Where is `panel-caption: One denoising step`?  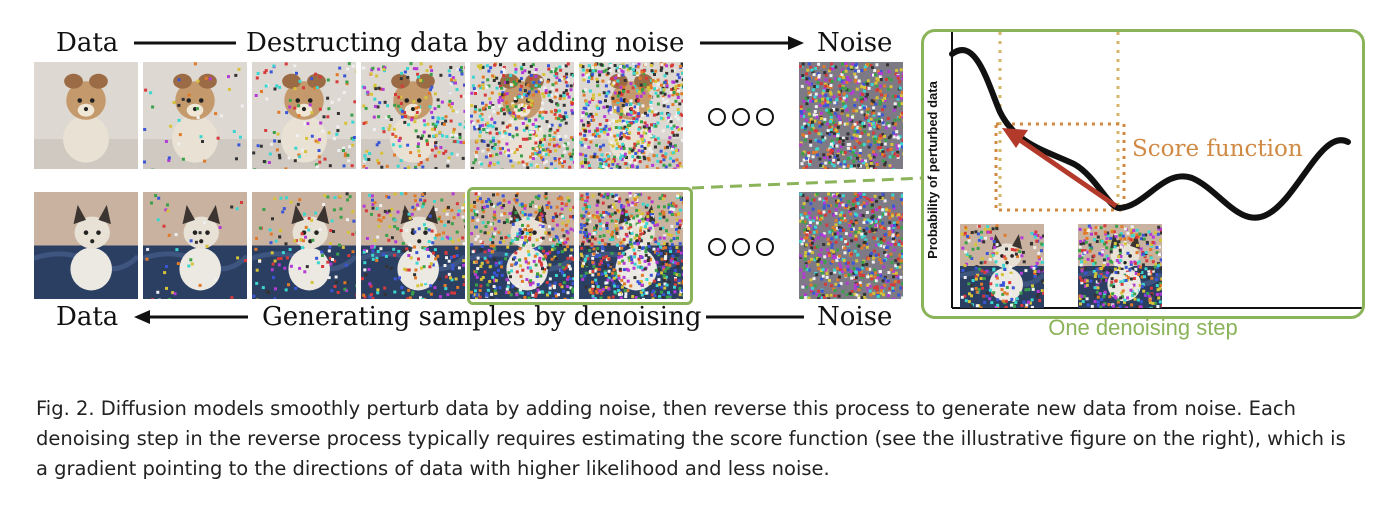
panel-caption: One denoising step is located at coordinates (1143, 327).